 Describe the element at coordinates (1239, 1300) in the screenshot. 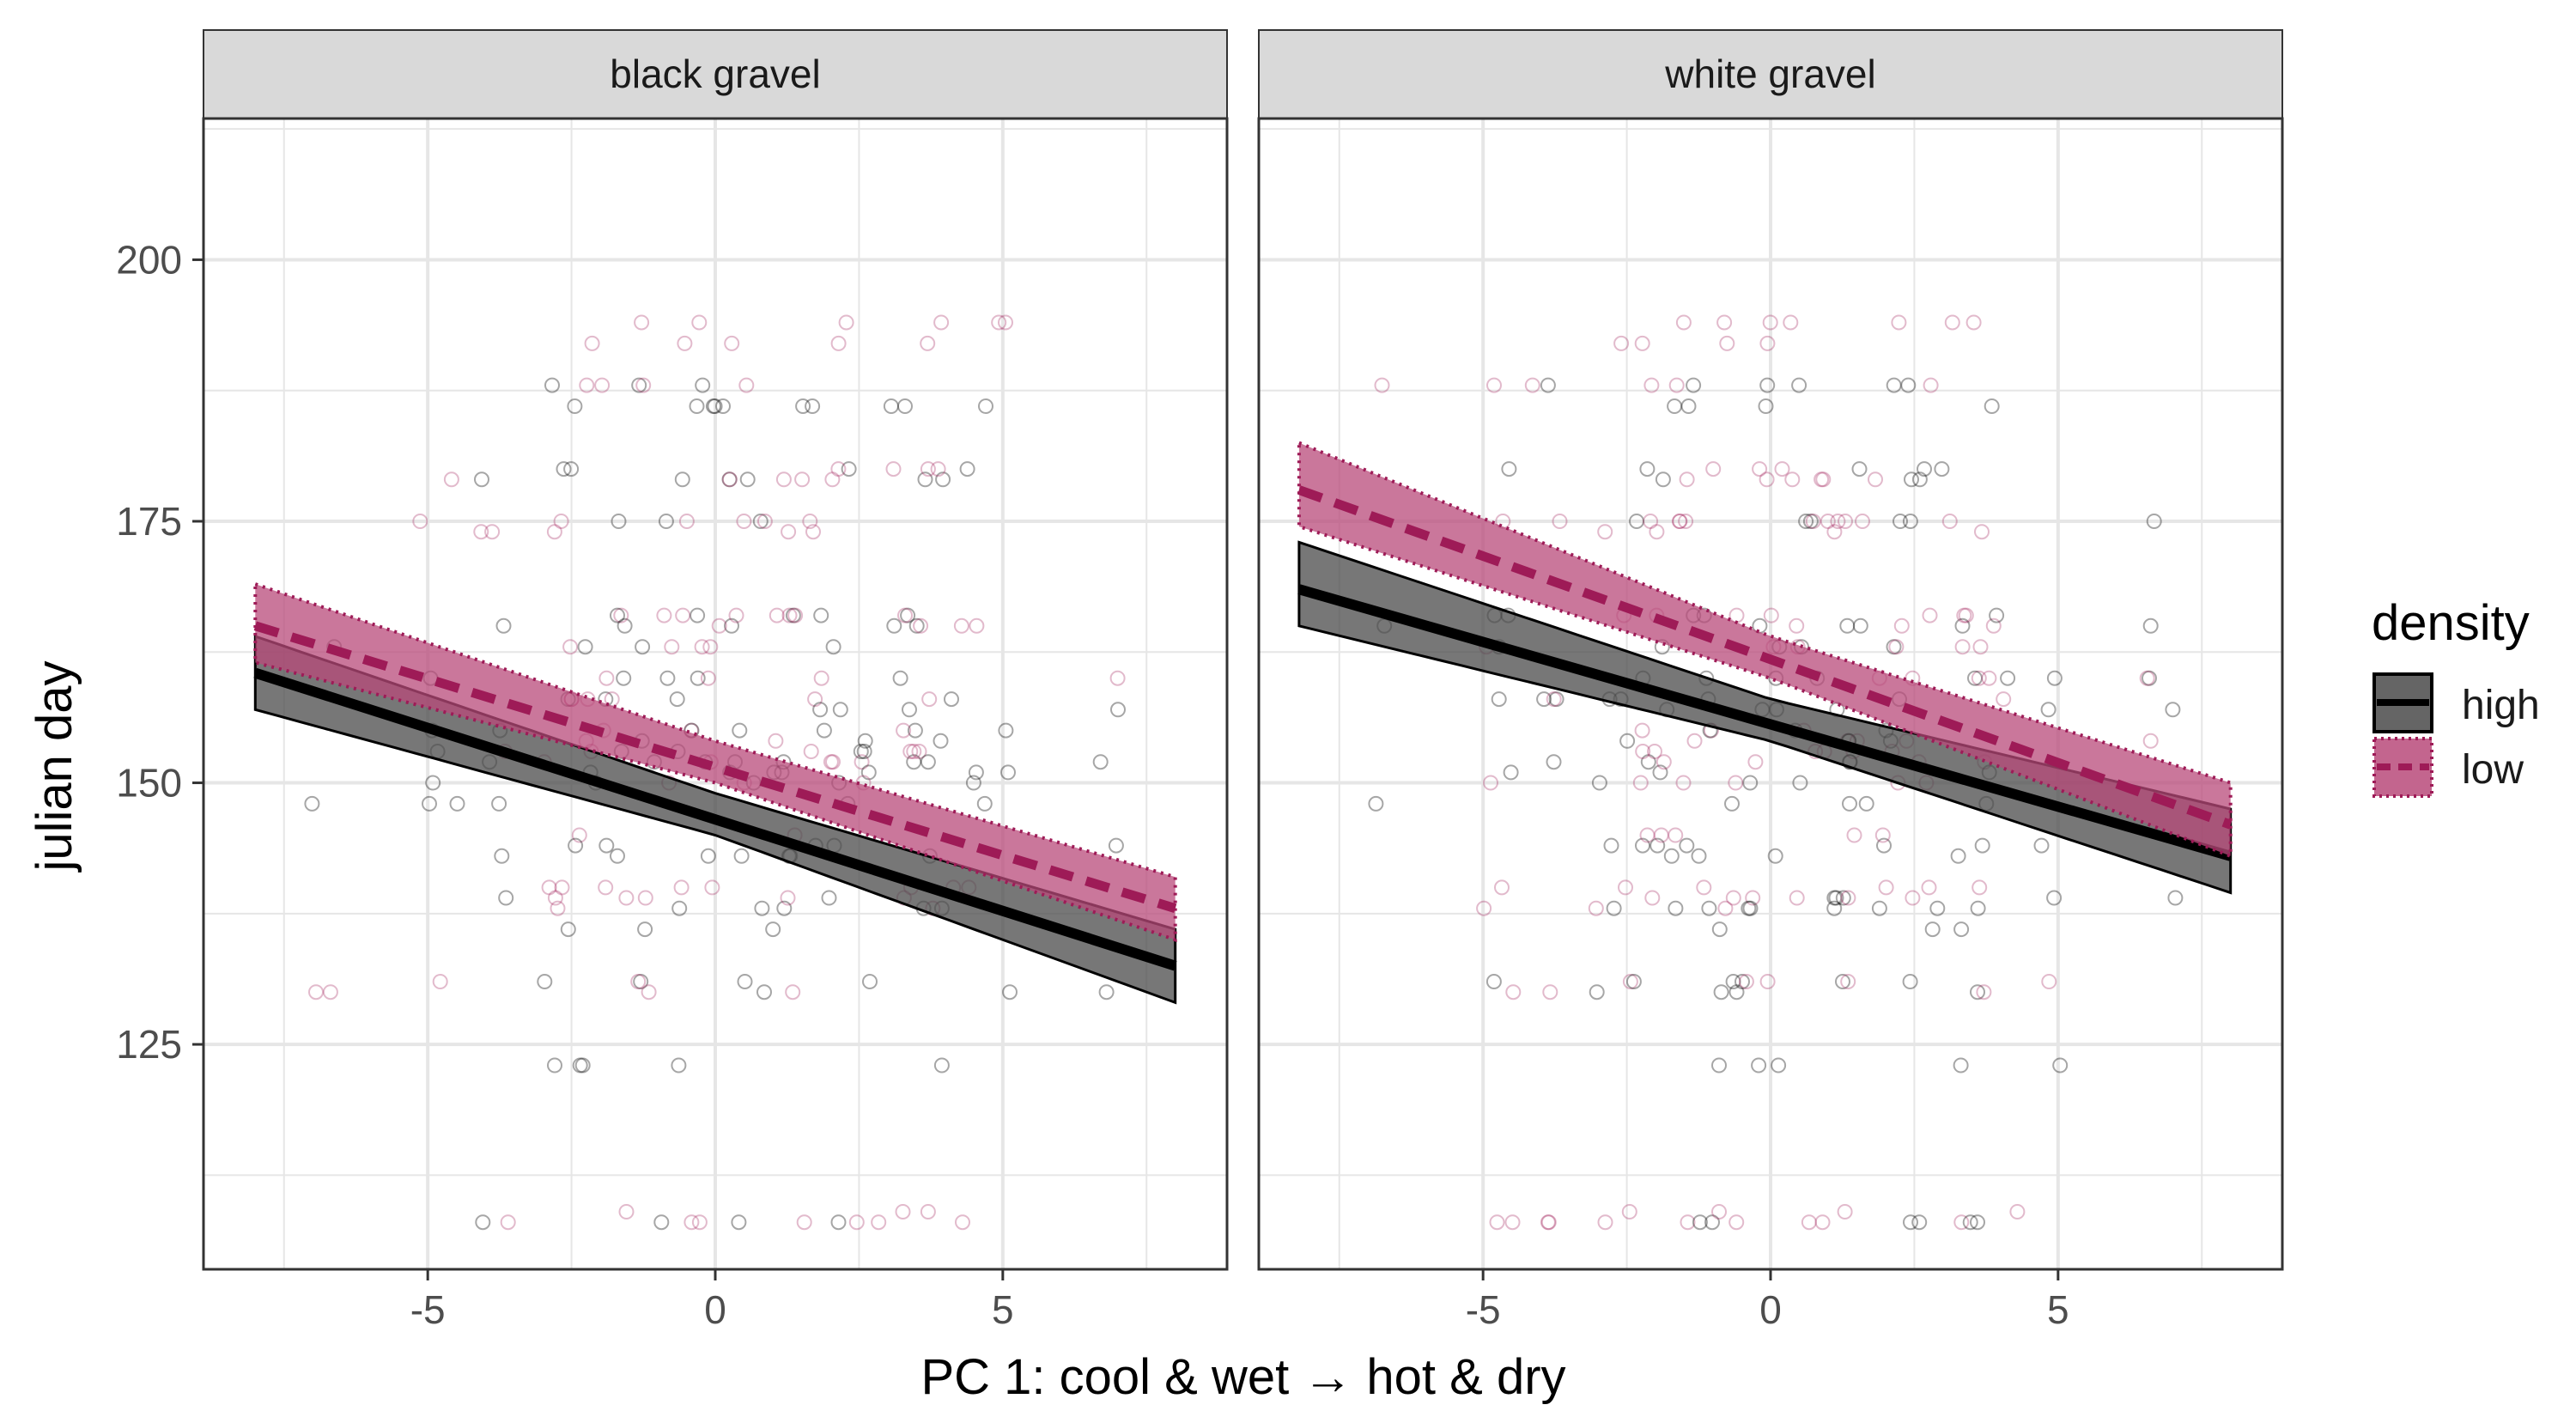

I see `x-axis: -5 0 5 -5 0 5` at that location.